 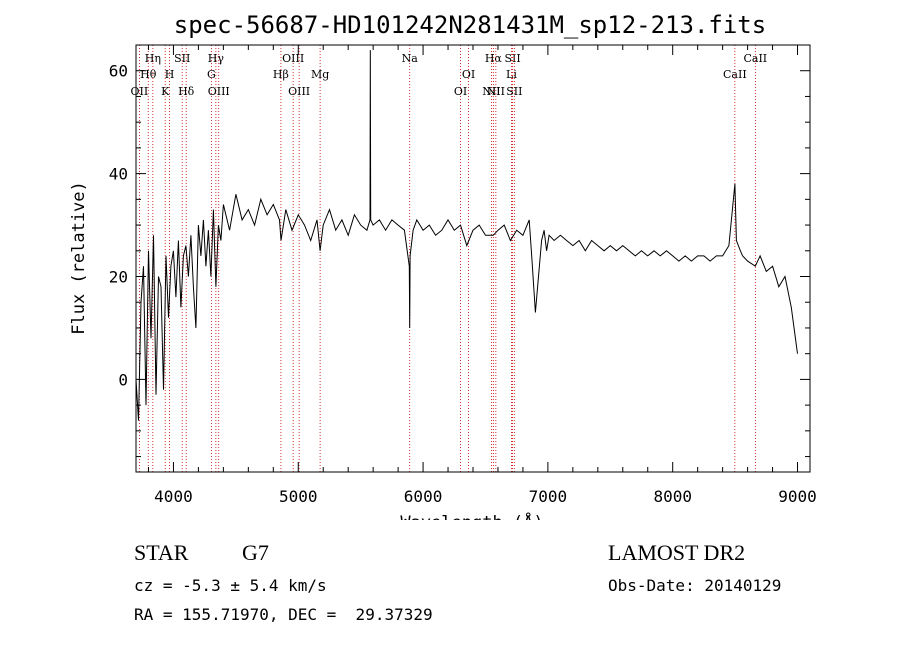 What do you see at coordinates (118, 71) in the screenshot?
I see `y-tick-label-3: 60` at bounding box center [118, 71].